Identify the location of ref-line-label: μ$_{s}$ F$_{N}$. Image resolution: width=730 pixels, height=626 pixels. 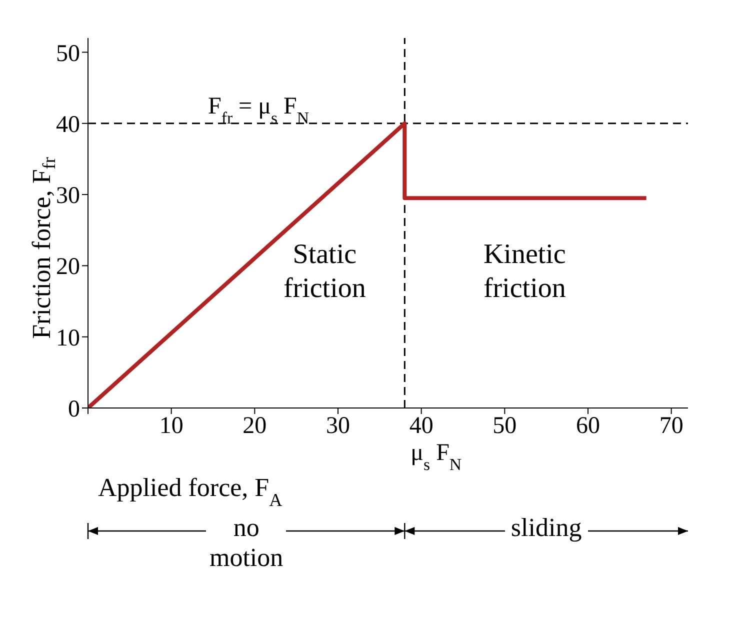
(436, 457).